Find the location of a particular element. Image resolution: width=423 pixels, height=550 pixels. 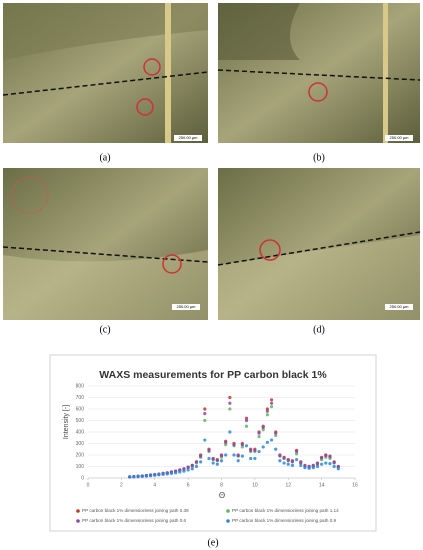

y-tick-label: 0 is located at coordinates (82, 478).